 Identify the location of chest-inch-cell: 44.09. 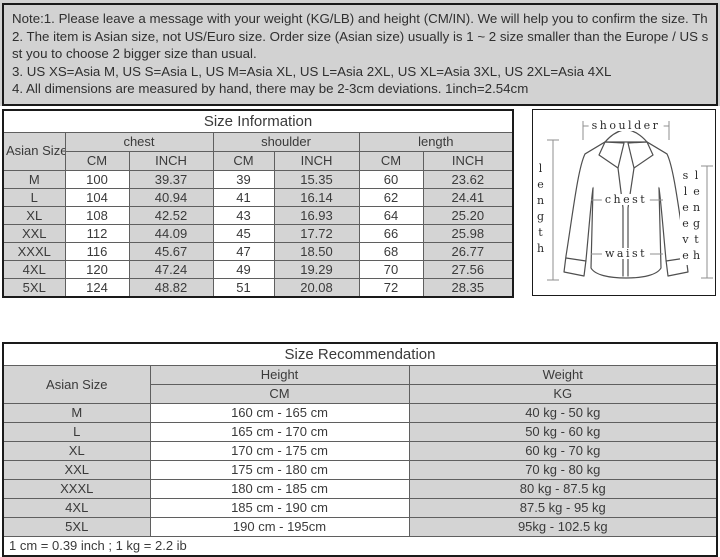
(171, 233).